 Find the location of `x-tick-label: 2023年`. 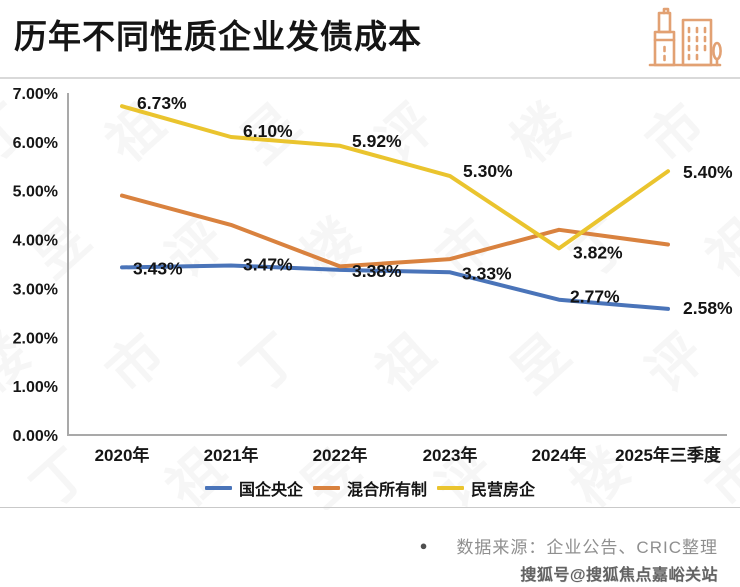

x-tick-label: 2023年 is located at coordinates (450, 455).